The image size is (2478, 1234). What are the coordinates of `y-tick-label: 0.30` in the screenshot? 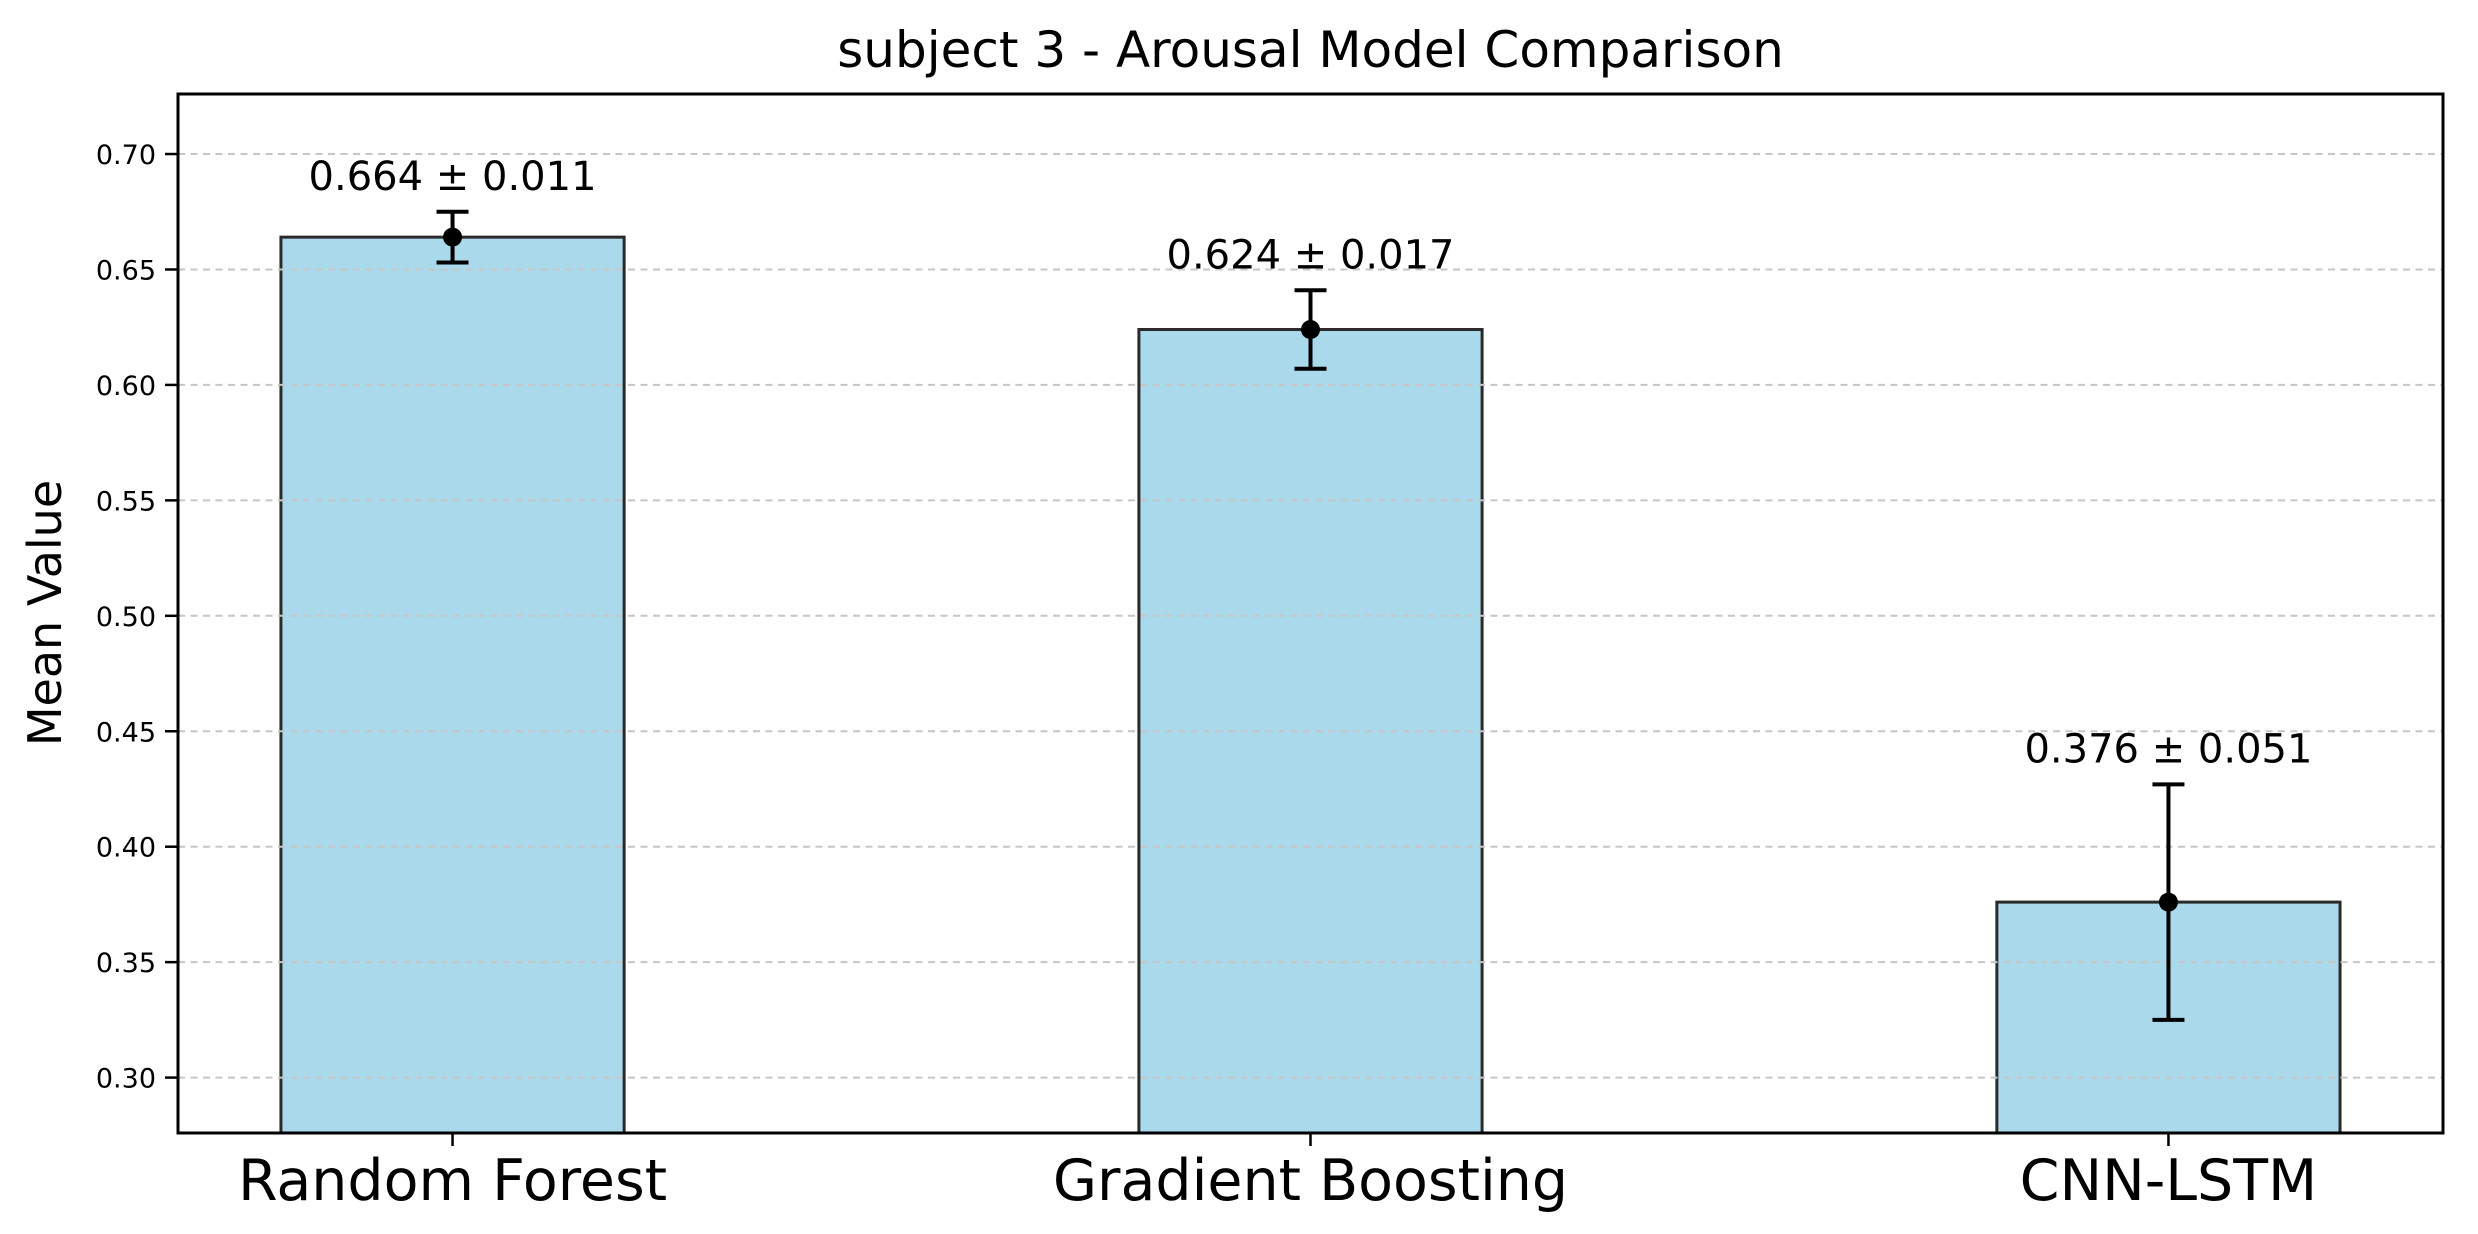 It's located at (126, 1079).